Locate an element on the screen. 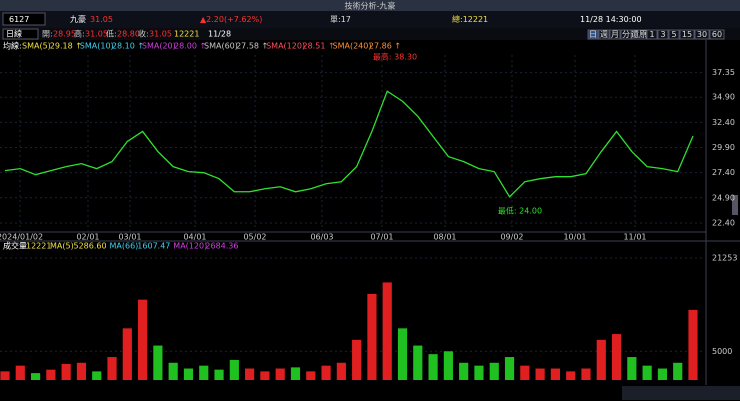 The width and height of the screenshot is (740, 401). period: 日線 is located at coordinates (14, 34).